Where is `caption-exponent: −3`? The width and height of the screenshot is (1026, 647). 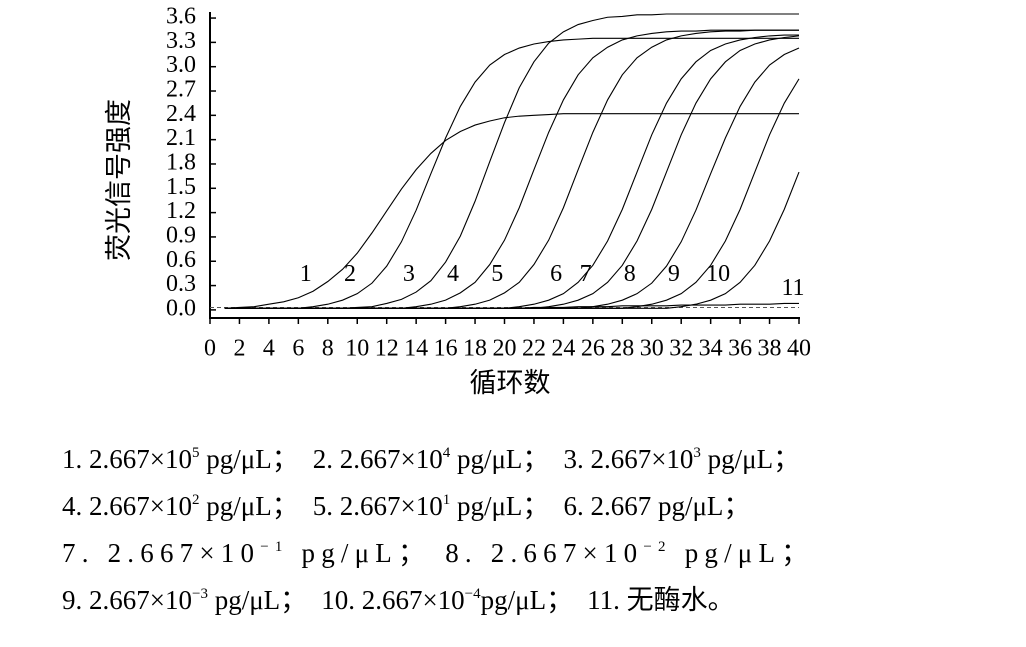 caption-exponent: −3 is located at coordinates (199, 594).